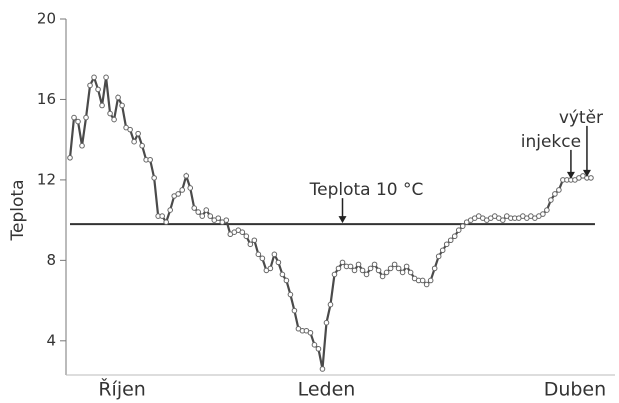 Image resolution: width=619 pixels, height=403 pixels. What do you see at coordinates (51, 260) in the screenshot?
I see `y-tick-label: 8` at bounding box center [51, 260].